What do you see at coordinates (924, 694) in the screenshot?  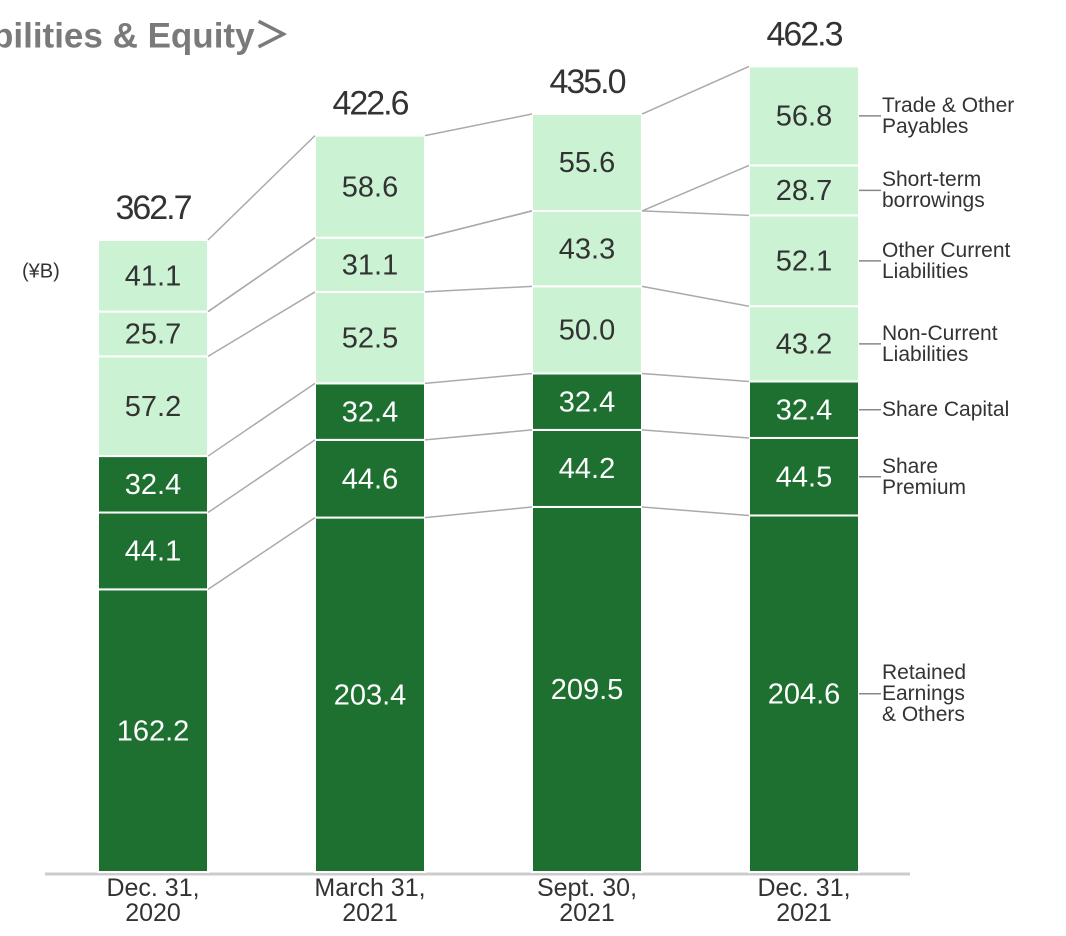 I see `legend-label: Retained Earnings & Others` at bounding box center [924, 694].